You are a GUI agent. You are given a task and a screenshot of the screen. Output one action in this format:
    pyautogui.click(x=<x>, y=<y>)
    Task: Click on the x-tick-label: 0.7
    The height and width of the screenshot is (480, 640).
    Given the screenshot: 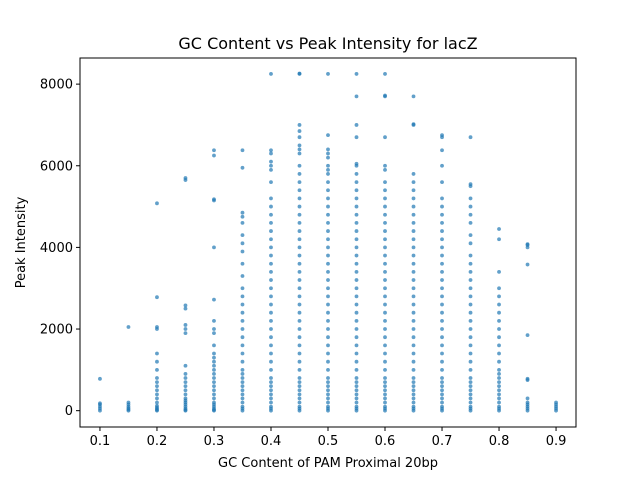 What is the action you would take?
    pyautogui.click(x=442, y=441)
    